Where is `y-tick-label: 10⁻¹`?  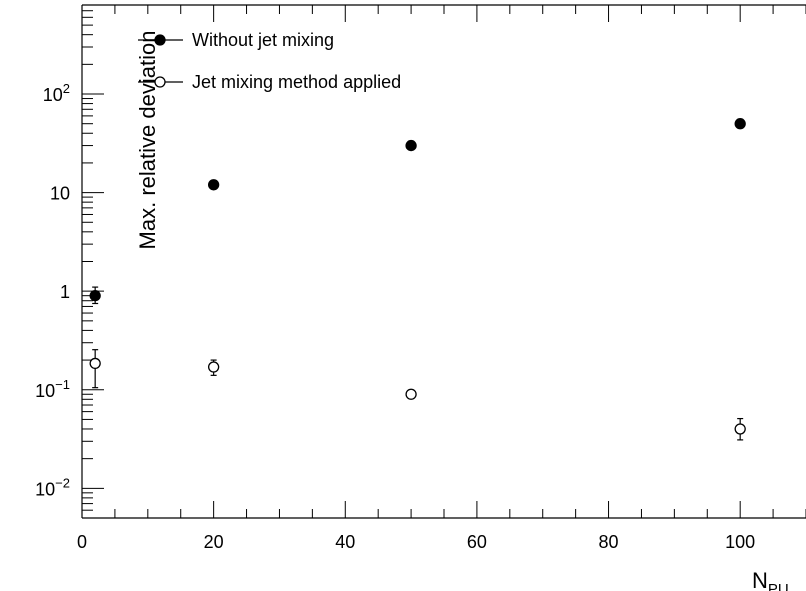 y-tick-label: 10⁻¹ is located at coordinates (52, 389).